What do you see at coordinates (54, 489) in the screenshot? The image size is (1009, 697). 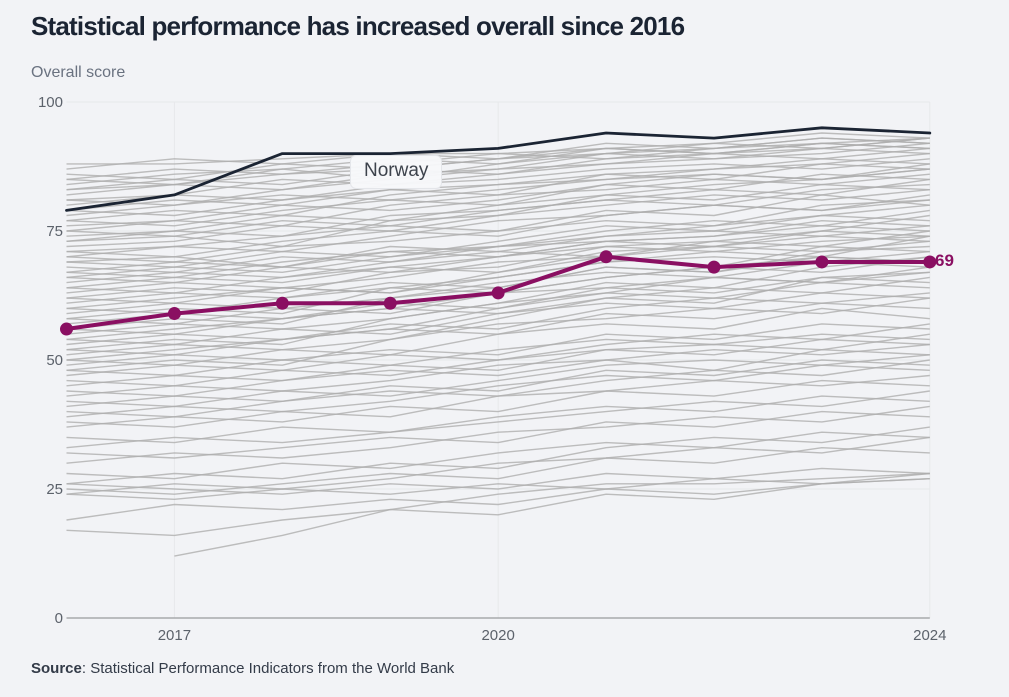 I see `y-tick-label: 25` at bounding box center [54, 489].